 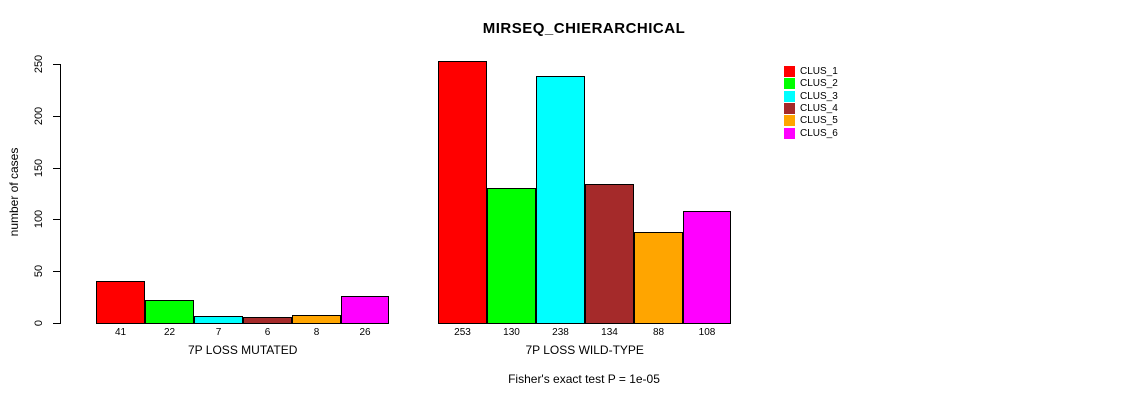 I want to click on bar-clus_6-wildtype, so click(x=707, y=267).